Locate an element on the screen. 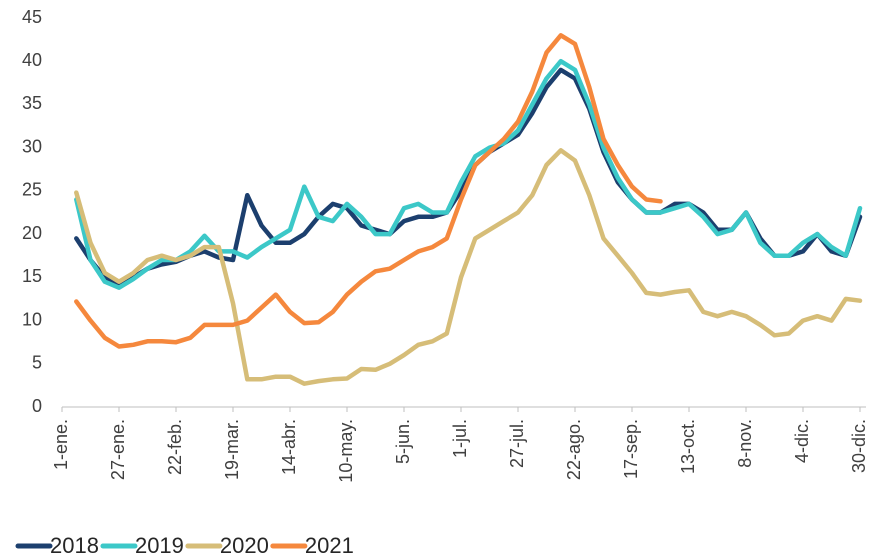 This screenshot has height=558, width=879. x-tick-label: 19-mar. is located at coordinates (232, 449).